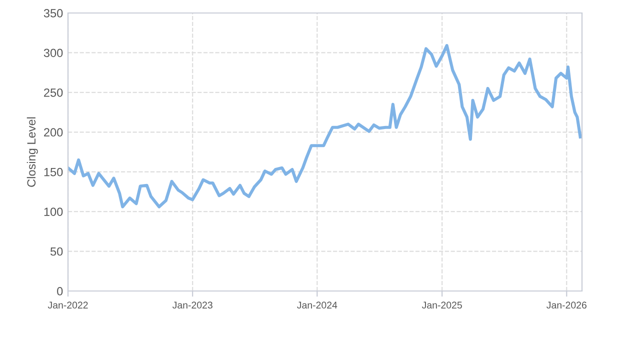 Image resolution: width=623 pixels, height=350 pixels. What do you see at coordinates (68, 305) in the screenshot?
I see `x-tick-label: Jan-2022` at bounding box center [68, 305].